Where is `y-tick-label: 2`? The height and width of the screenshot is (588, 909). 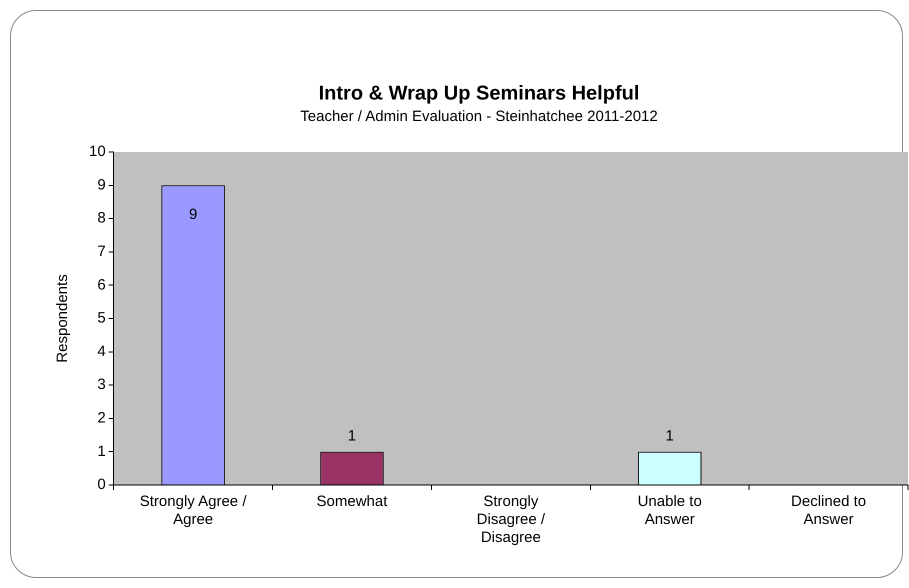 y-tick-label: 2 is located at coordinates (101, 418).